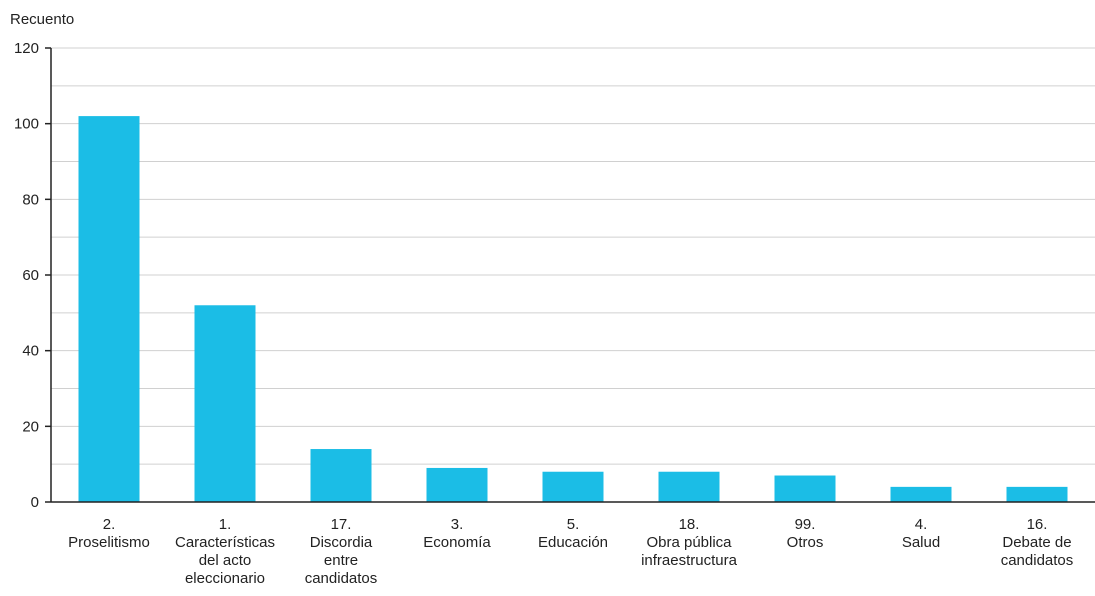 This screenshot has width=1095, height=596. I want to click on category-label: 16. Debate de candidatos, so click(1037, 542).